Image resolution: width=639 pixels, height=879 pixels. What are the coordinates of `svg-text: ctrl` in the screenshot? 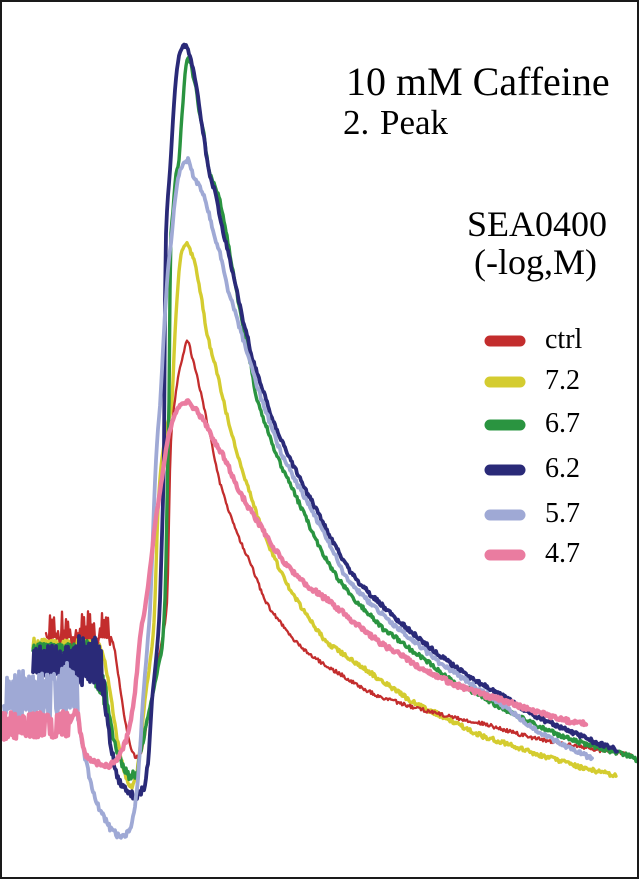 It's located at (564, 339).